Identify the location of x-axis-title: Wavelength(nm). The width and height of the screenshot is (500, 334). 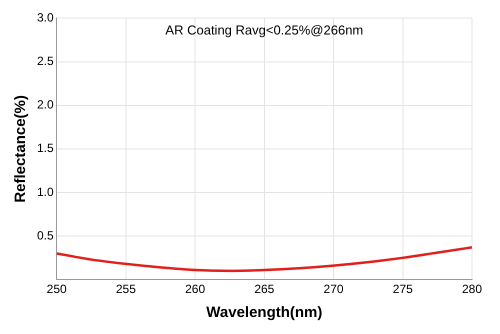
(264, 313).